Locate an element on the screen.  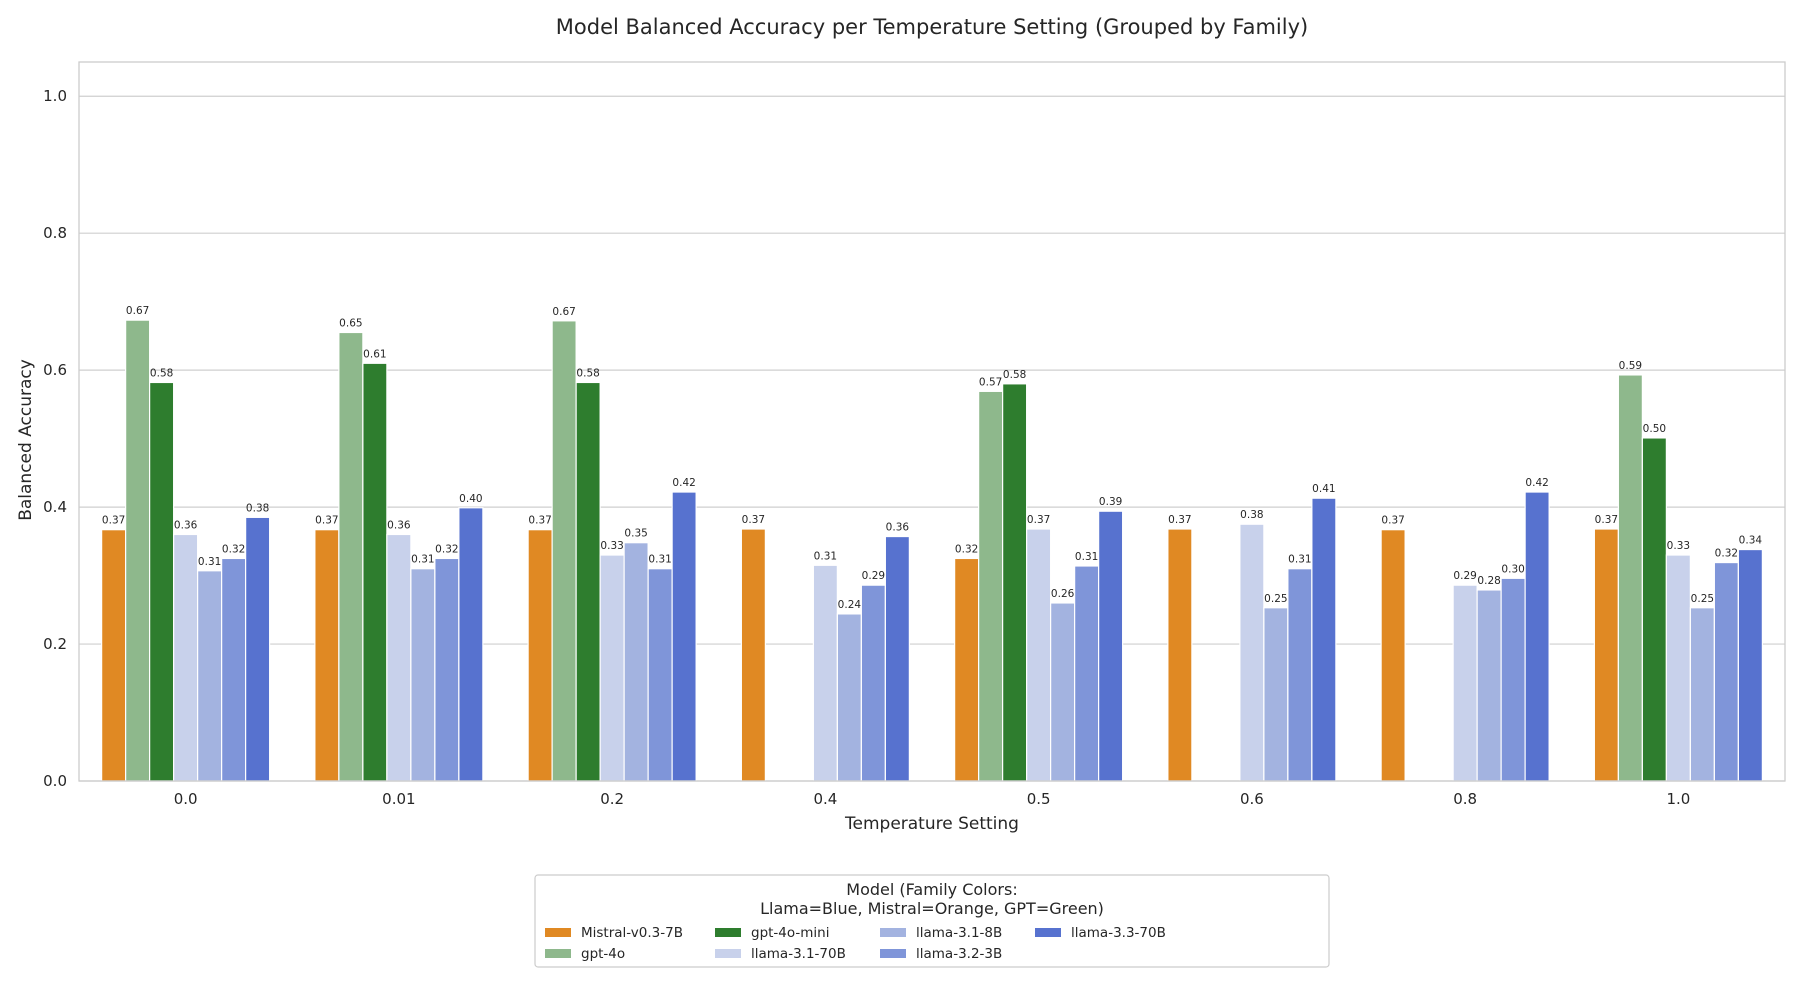
y-tick-label: 1.0 is located at coordinates (55, 96).